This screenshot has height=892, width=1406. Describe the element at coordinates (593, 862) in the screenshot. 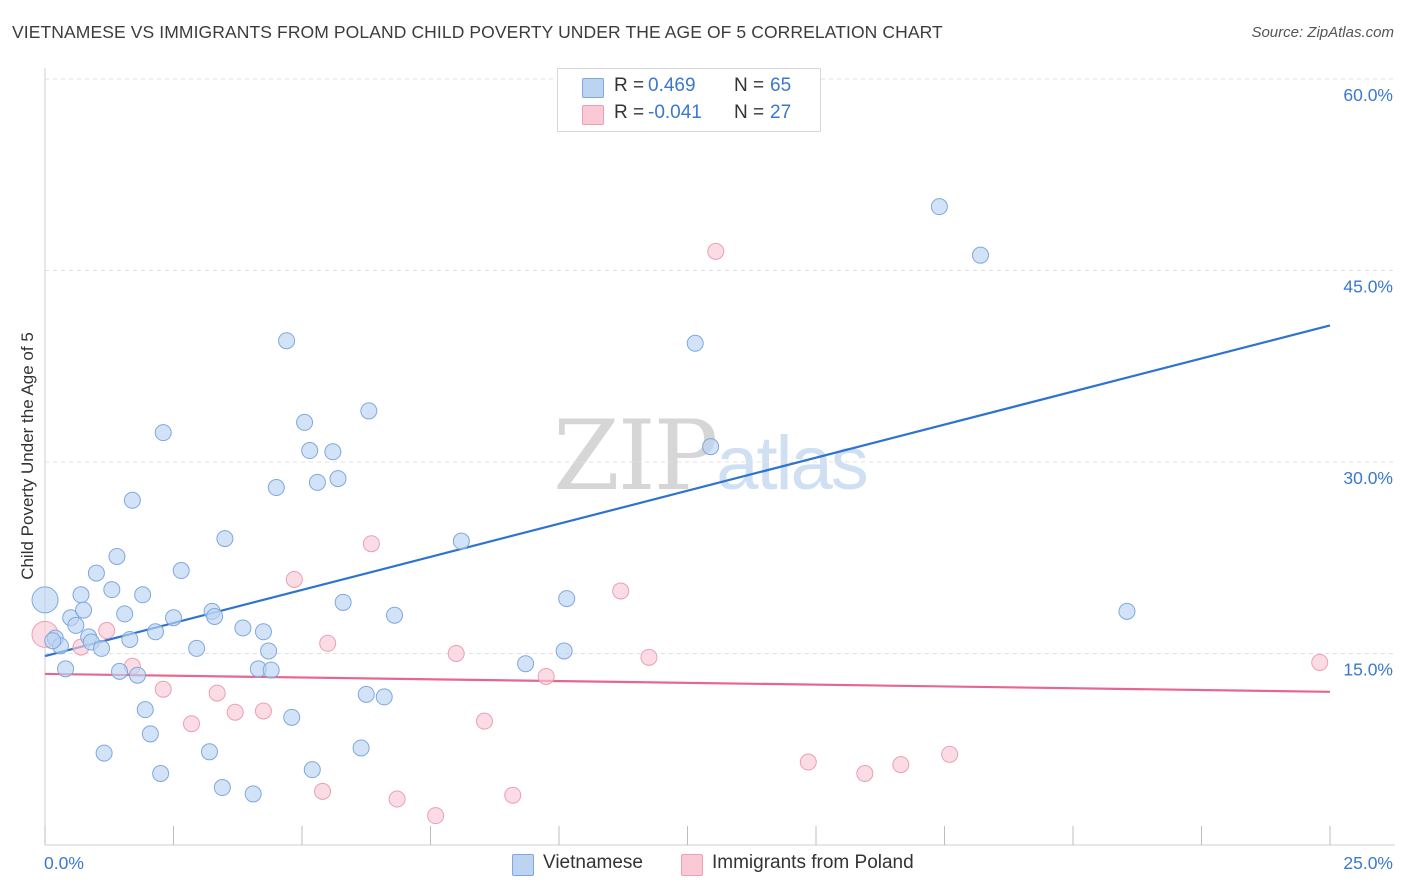

I see `legend-label-vietnamese: Vietnamese` at that location.